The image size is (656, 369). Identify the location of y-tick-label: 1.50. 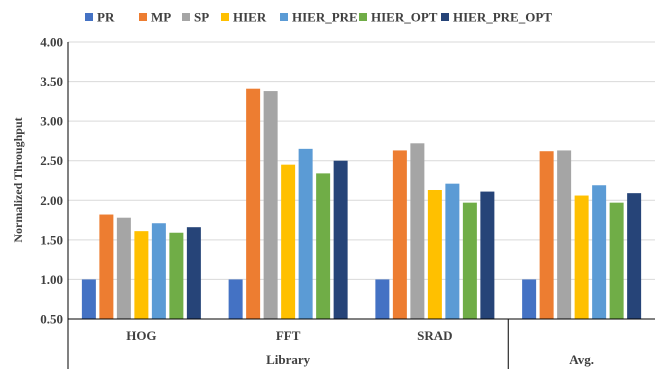
(51, 239).